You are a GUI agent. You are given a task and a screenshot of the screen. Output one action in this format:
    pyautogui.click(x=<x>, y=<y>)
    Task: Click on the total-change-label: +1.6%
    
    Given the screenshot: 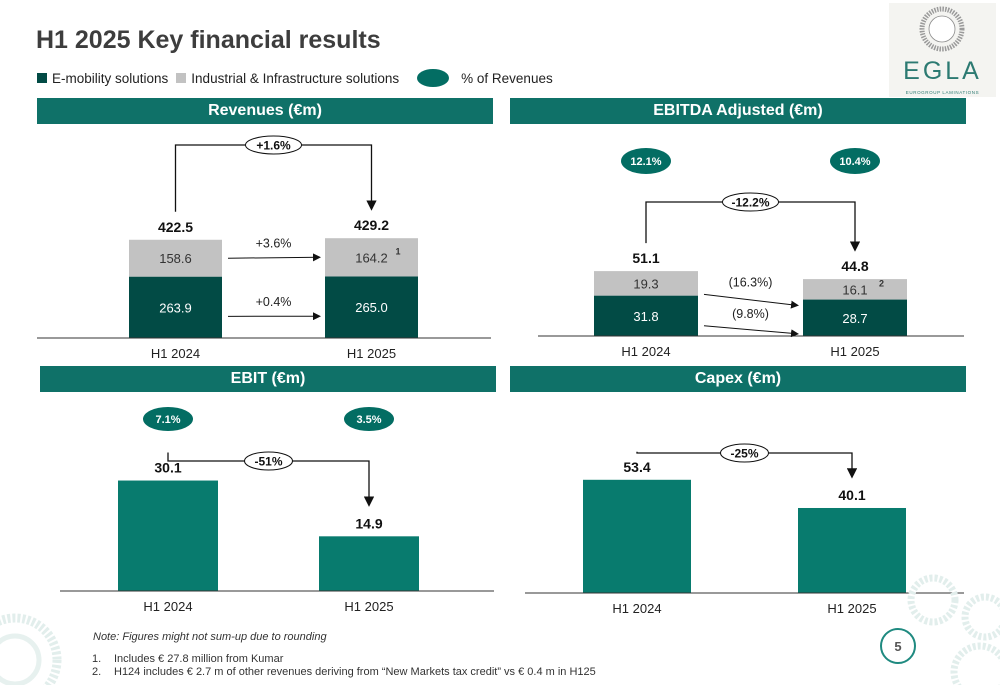 What is the action you would take?
    pyautogui.click(x=273, y=146)
    